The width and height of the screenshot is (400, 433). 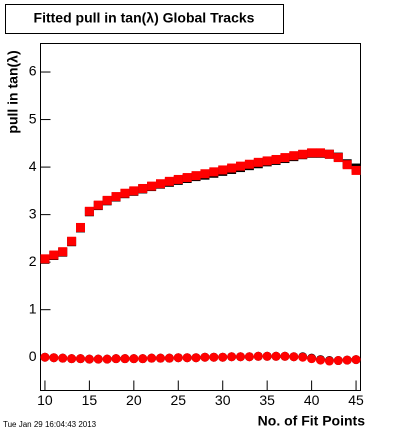 I want to click on y-tick-label: 5, so click(x=33, y=118).